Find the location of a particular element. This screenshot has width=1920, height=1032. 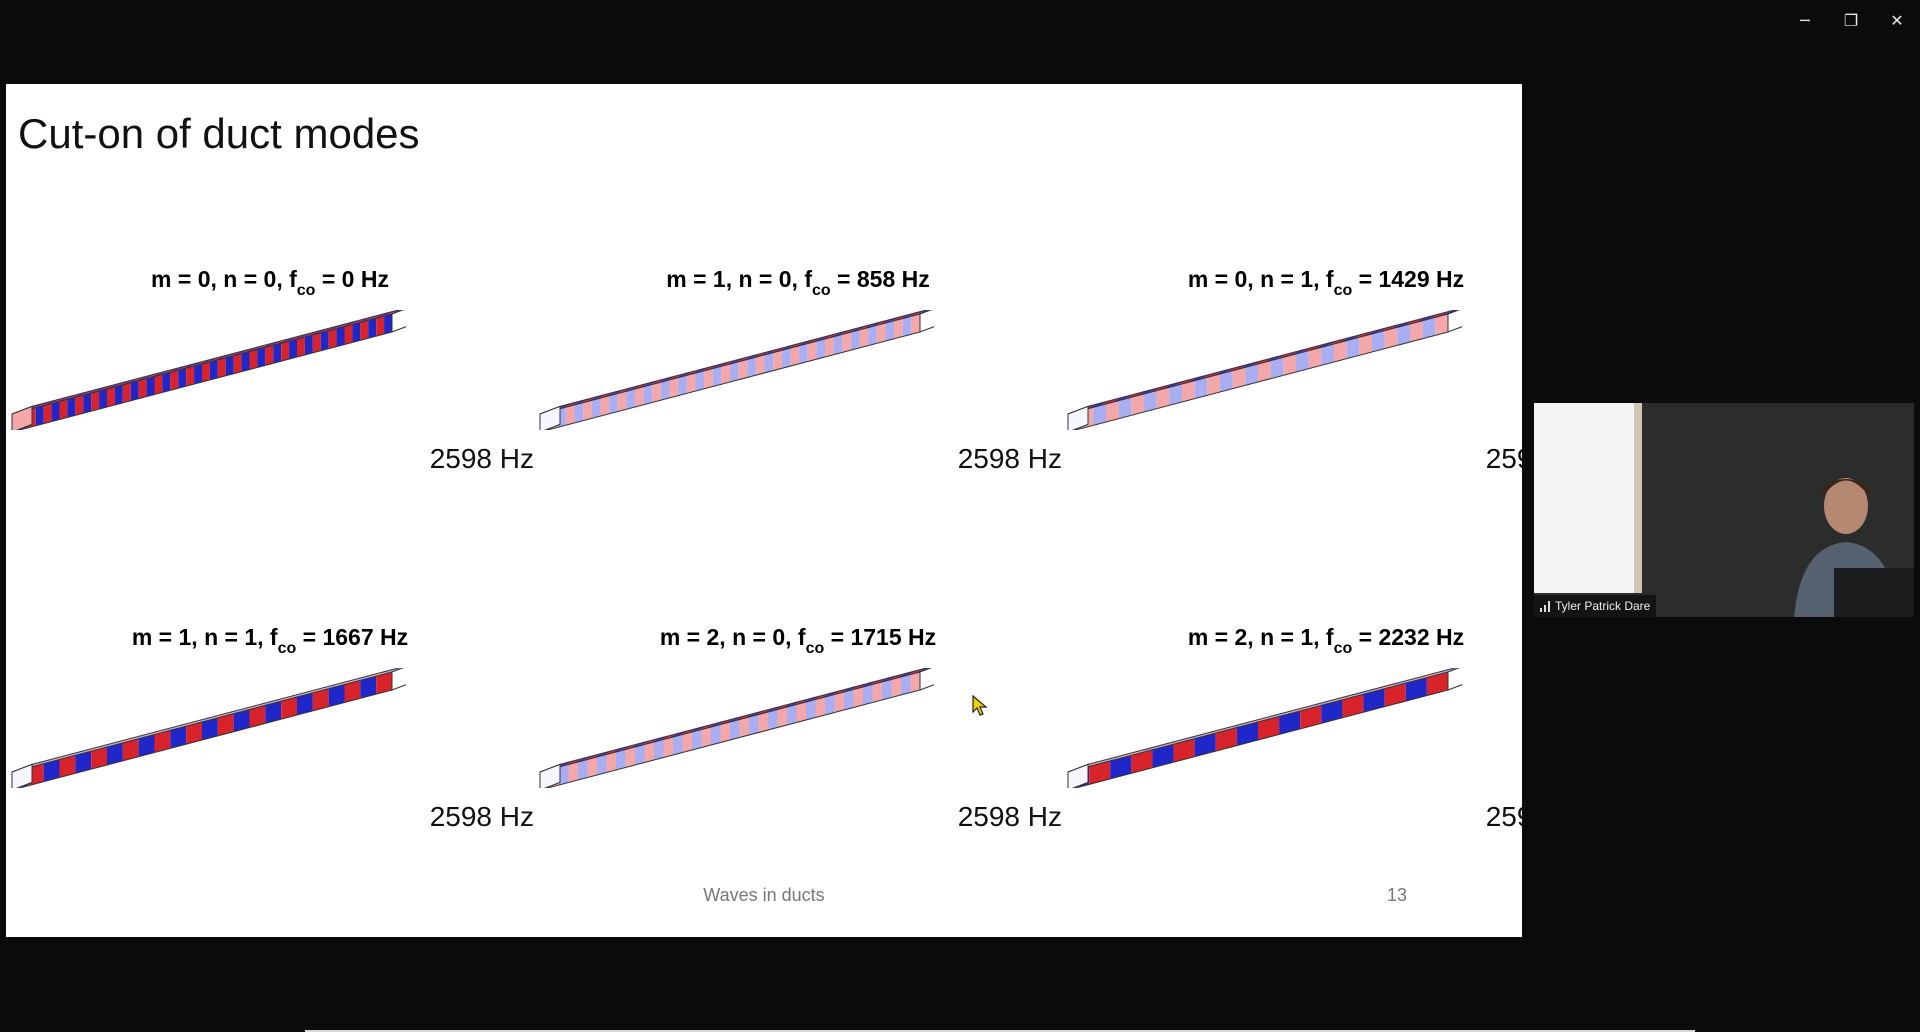

presenter-figure is located at coordinates (1854, 547).